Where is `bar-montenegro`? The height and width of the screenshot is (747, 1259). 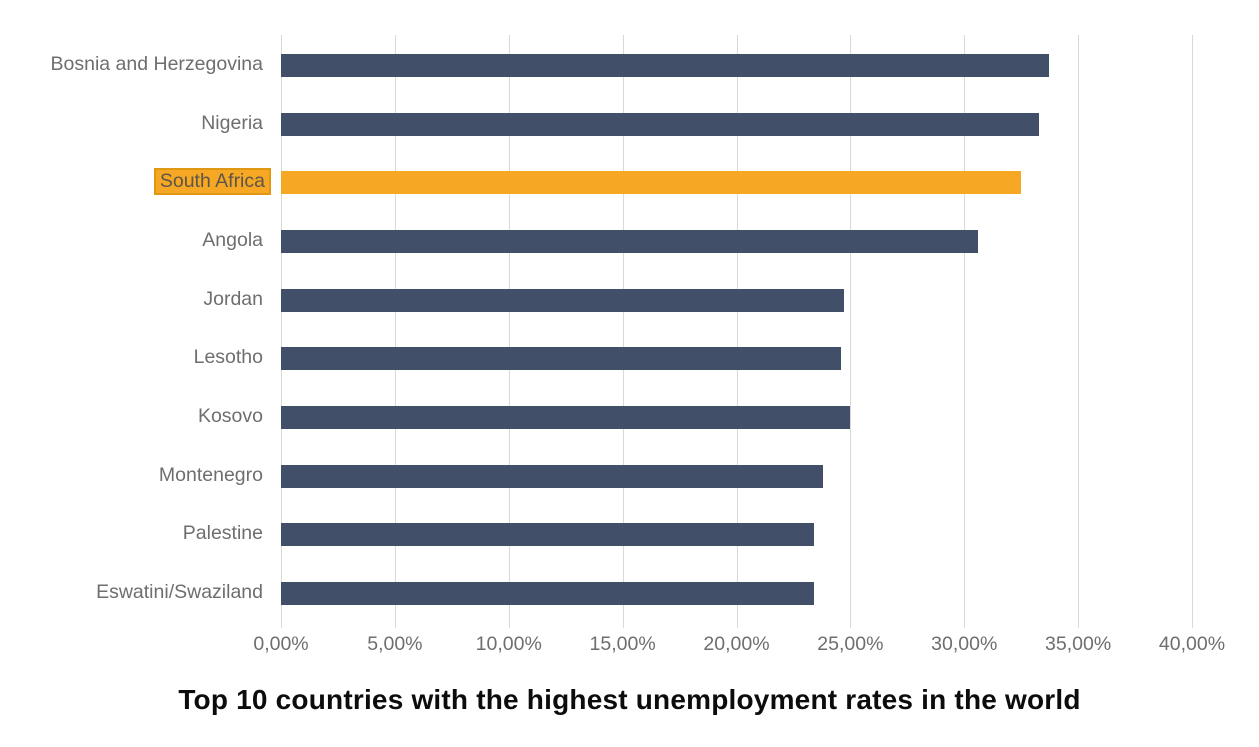
bar-montenegro is located at coordinates (552, 476).